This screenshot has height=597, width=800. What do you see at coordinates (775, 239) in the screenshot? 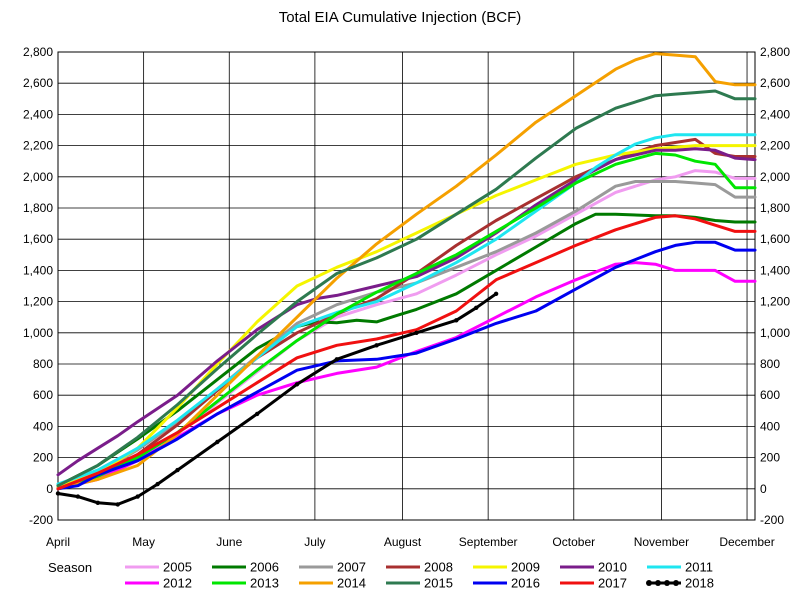
I see `y-tick-label-right: 1,600` at bounding box center [775, 239].